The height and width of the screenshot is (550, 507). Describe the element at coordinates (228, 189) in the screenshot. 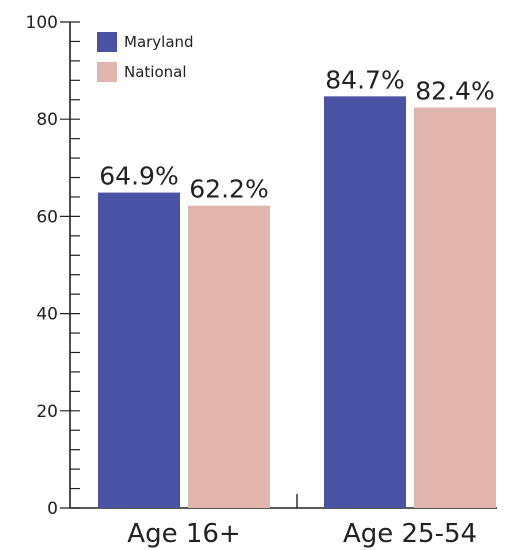

I see `data-label: 62.2%` at that location.